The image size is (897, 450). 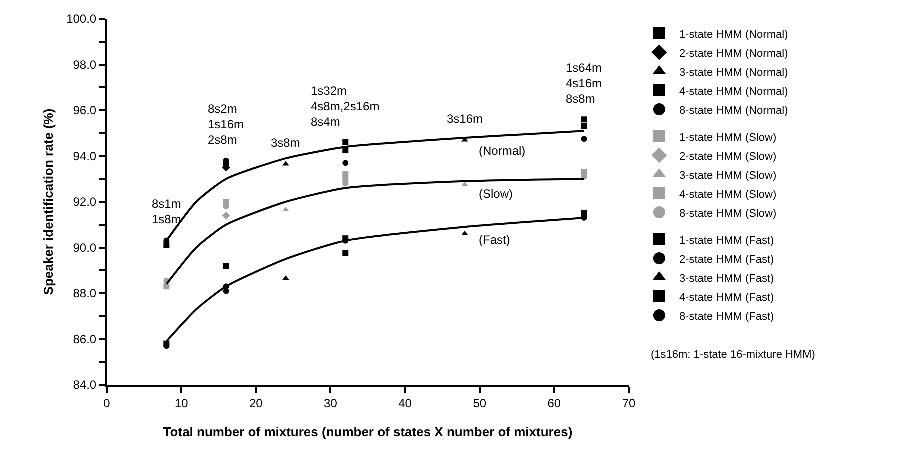 I want to click on annotation: 3s8m, so click(x=285, y=143).